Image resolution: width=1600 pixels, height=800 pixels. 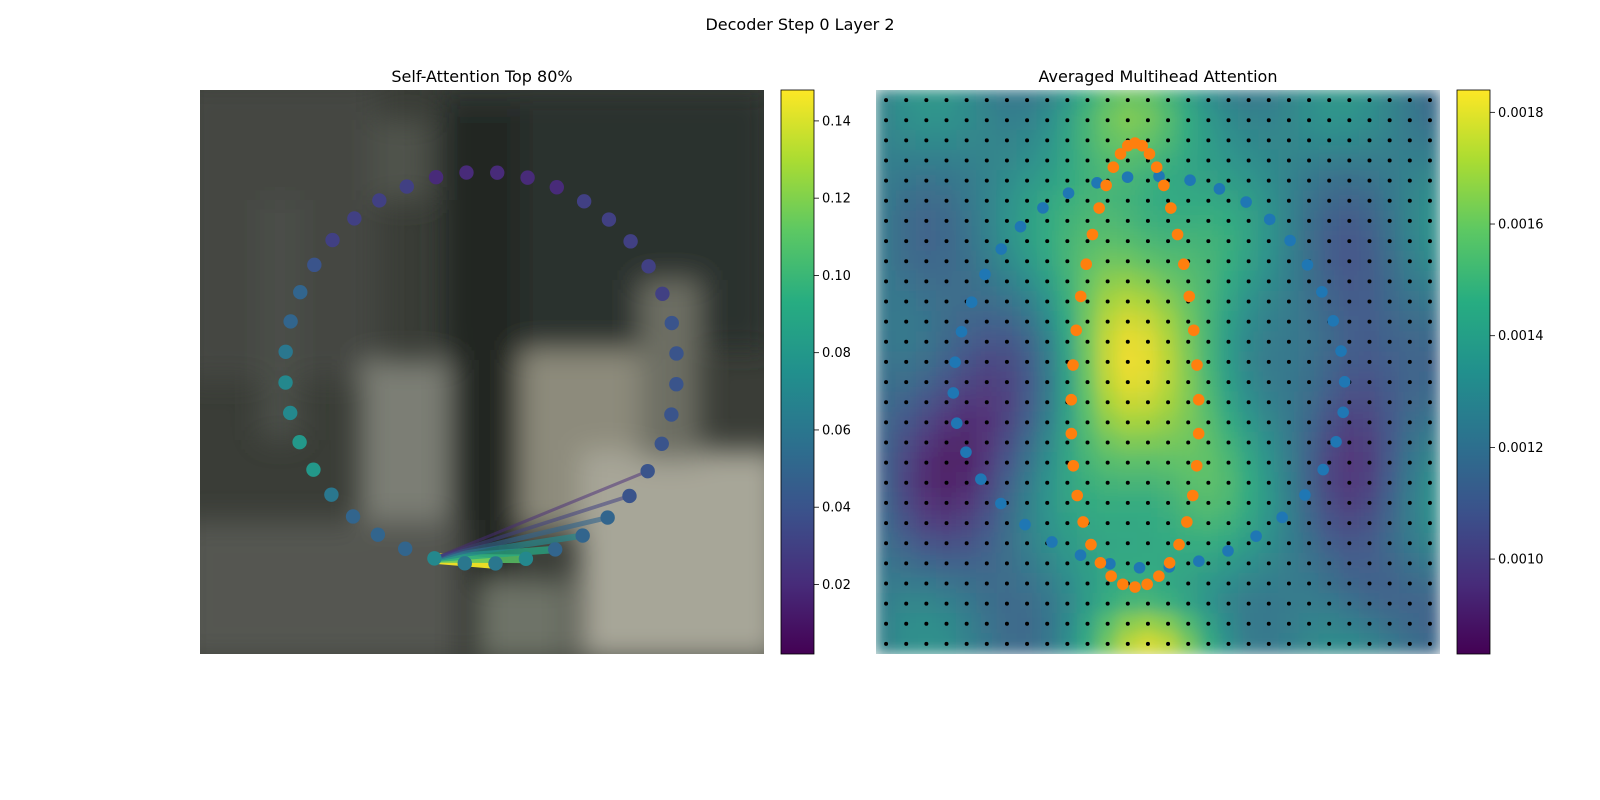 What do you see at coordinates (836, 353) in the screenshot?
I see `left-colorbar-tick-label: 0.08` at bounding box center [836, 353].